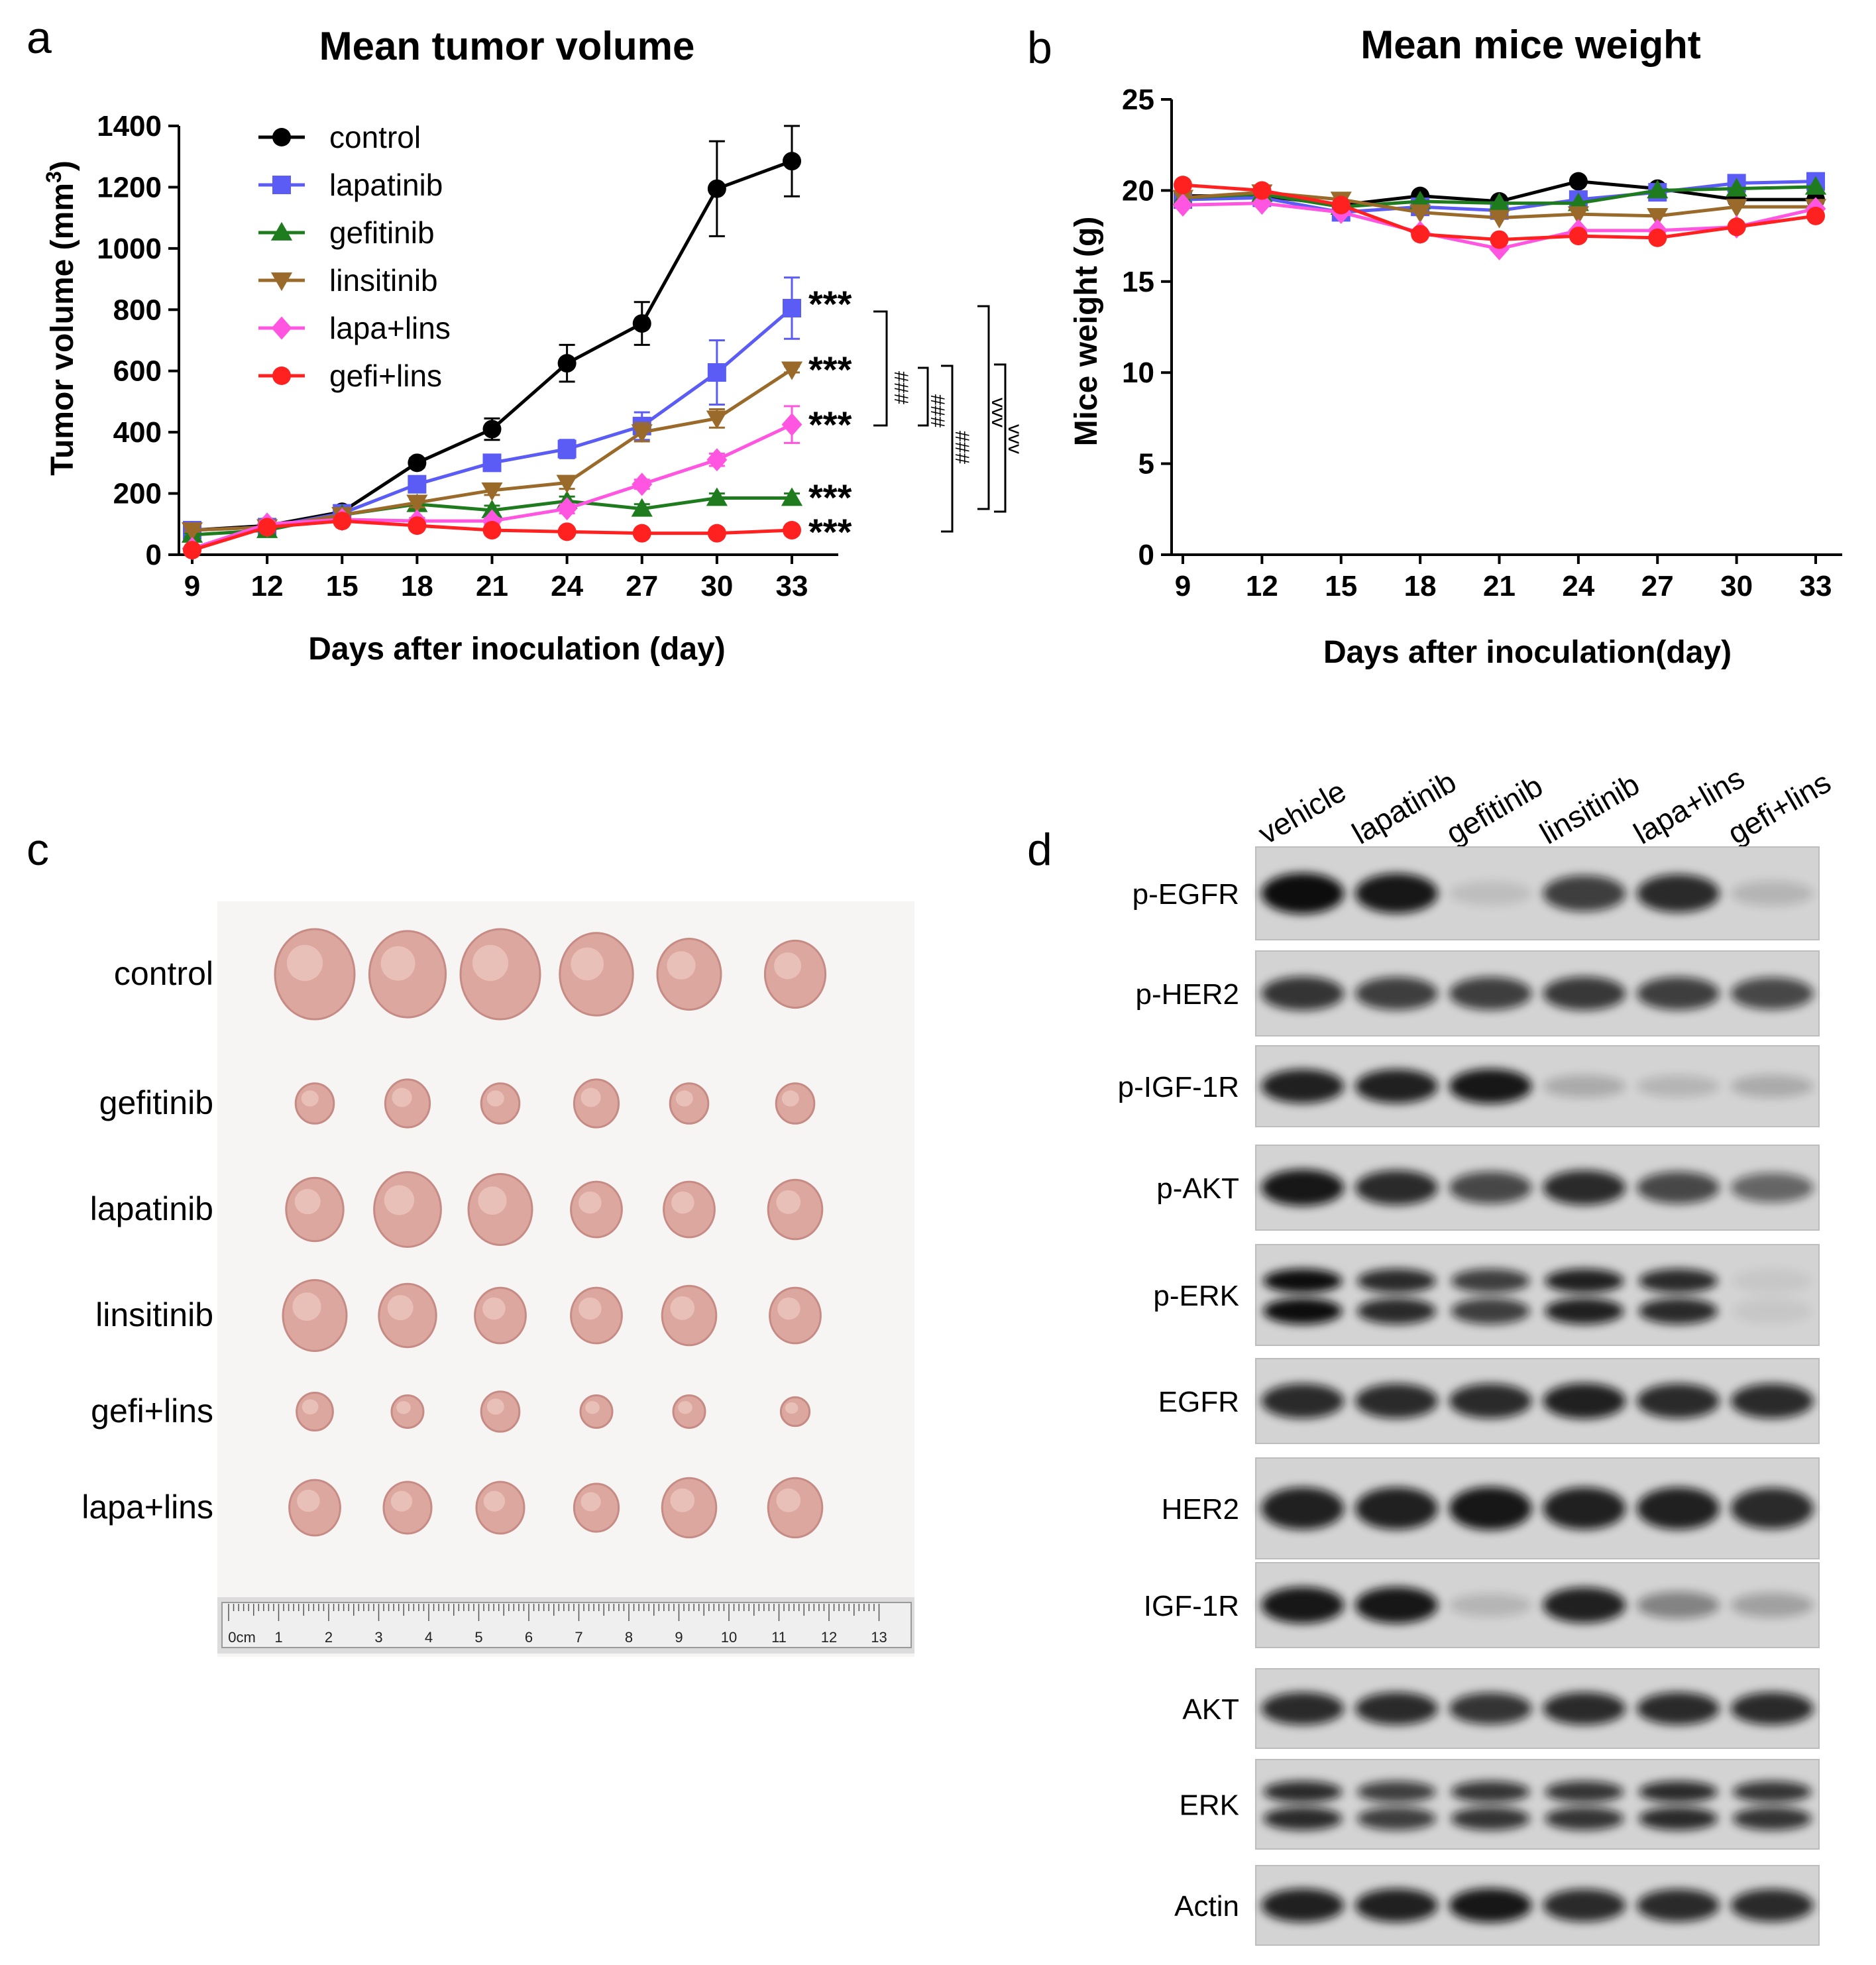  What do you see at coordinates (679, 1638) in the screenshot?
I see `ruler-label: 9` at bounding box center [679, 1638].